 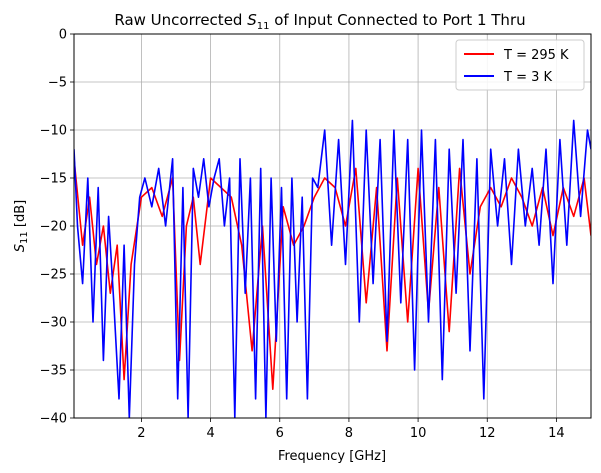 What do you see at coordinates (53, 323) in the screenshot?
I see `y-tick-label: −30` at bounding box center [53, 323].